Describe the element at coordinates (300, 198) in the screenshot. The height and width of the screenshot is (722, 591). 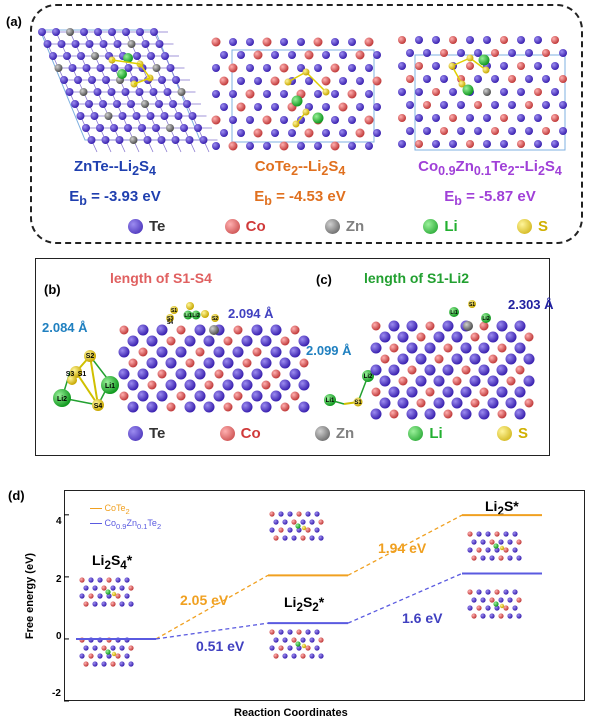
I see `eb-cote2: Eb = -4.53 eV` at that location.